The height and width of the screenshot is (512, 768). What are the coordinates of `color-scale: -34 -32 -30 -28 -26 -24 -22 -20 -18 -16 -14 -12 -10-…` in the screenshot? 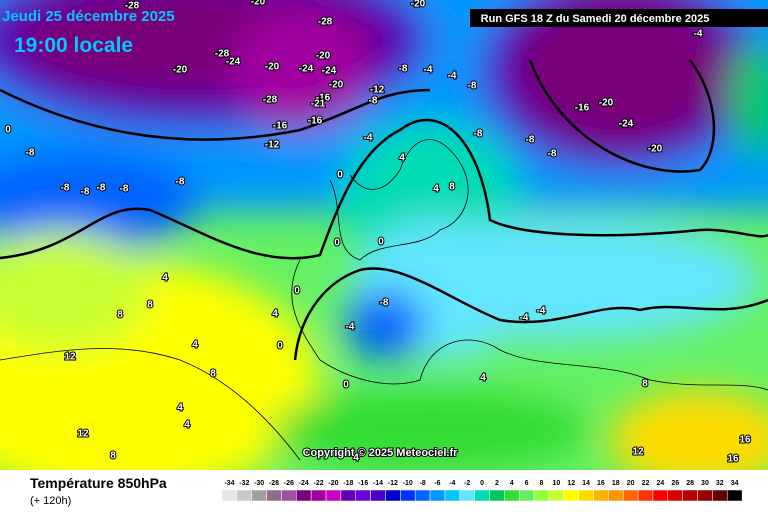 It's located at (482, 491).